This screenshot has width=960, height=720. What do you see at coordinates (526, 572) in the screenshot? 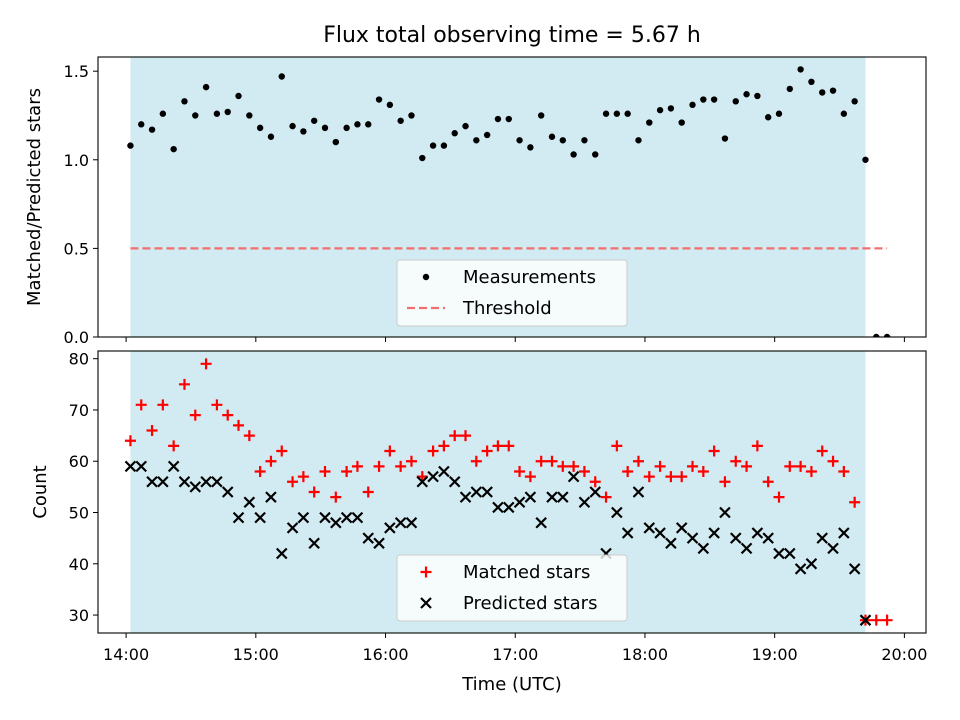
I see `legend-label: Matched stars` at bounding box center [526, 572].